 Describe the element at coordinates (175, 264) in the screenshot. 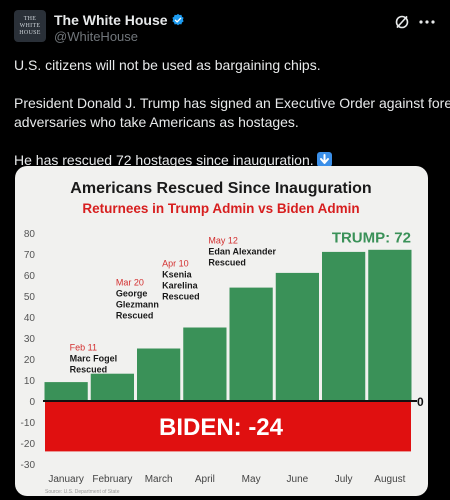

I see `annotation-date: Apr 10` at that location.